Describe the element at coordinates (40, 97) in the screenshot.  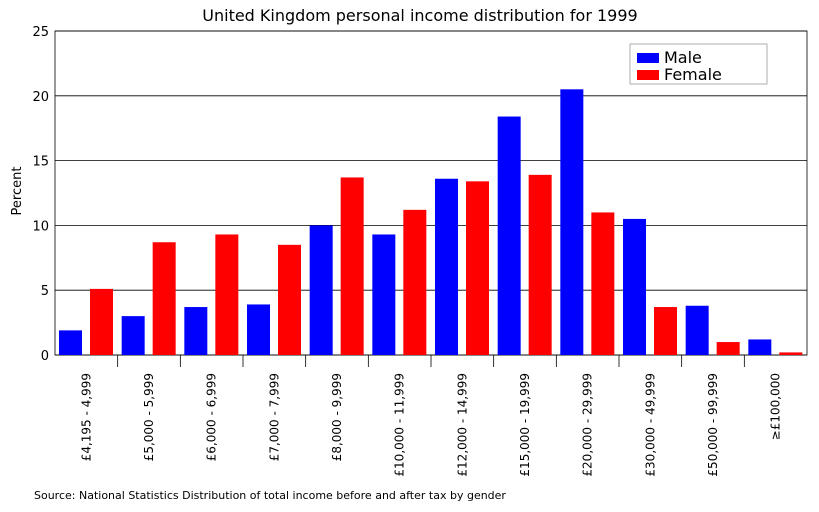
I see `y-tick-label: 20` at that location.